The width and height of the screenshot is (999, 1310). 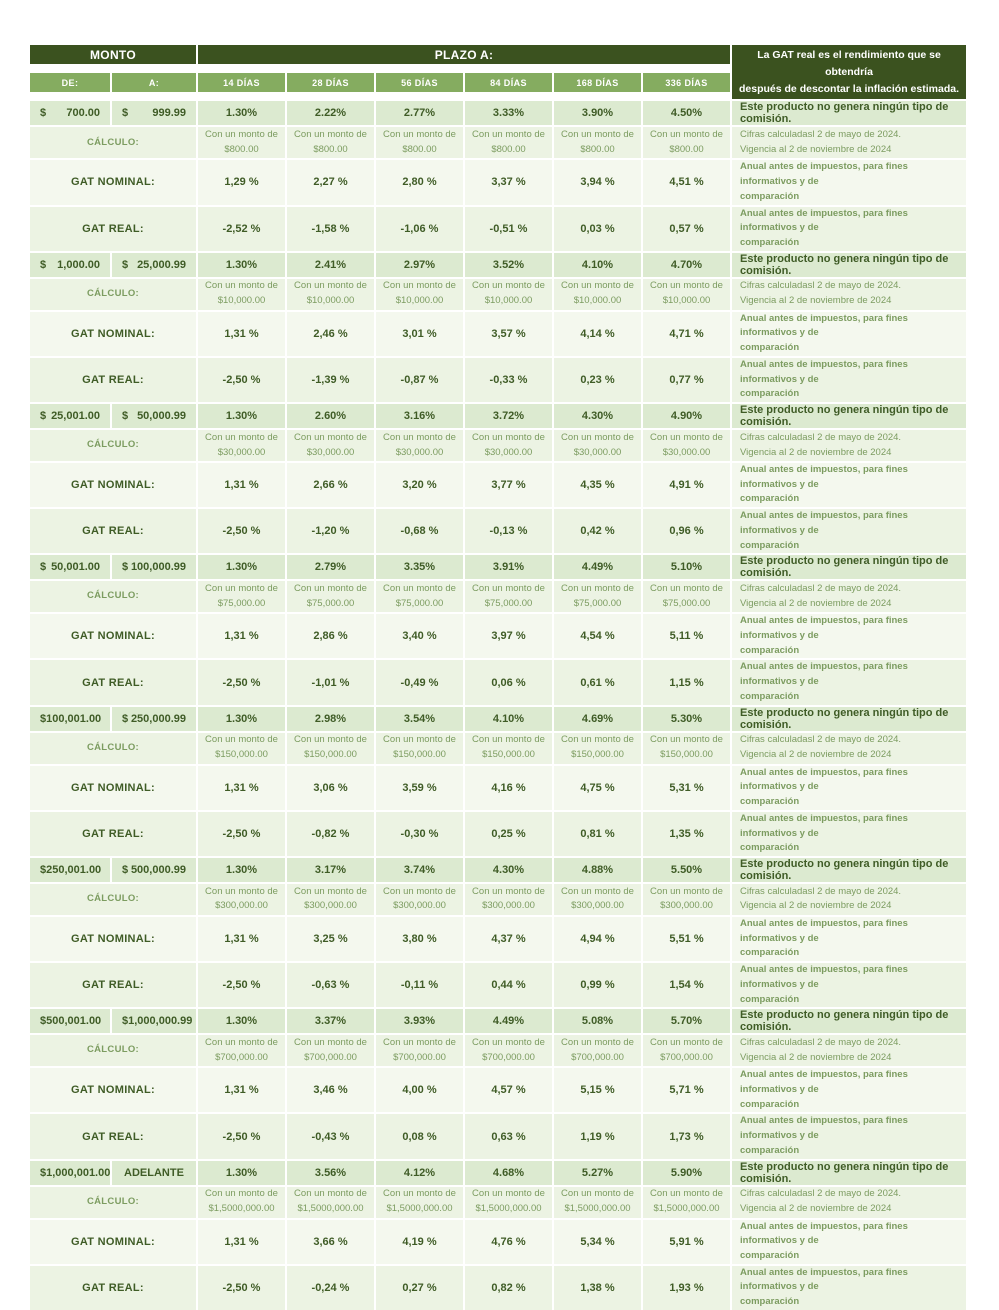 What do you see at coordinates (508, 264) in the screenshot?
I see `rate-cell: 3.52%` at bounding box center [508, 264].